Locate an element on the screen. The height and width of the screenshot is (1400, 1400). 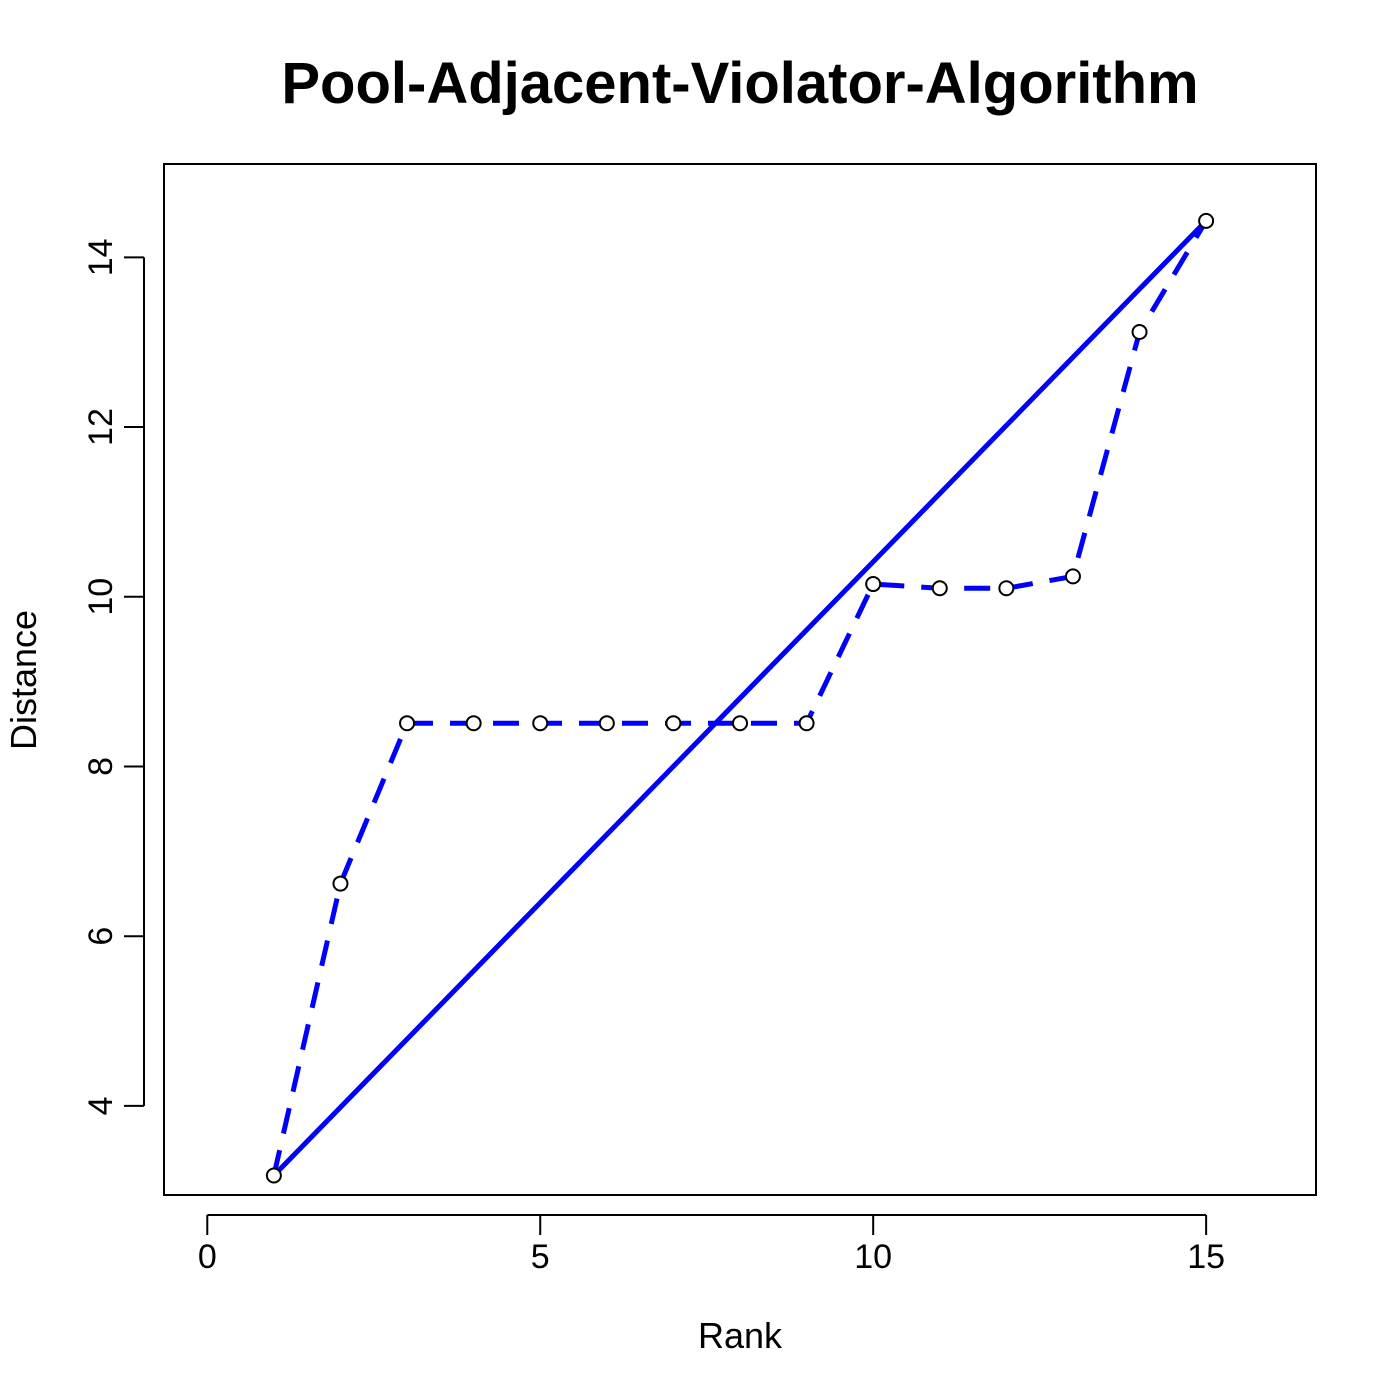
x-tick-label: 10 is located at coordinates (873, 1257).